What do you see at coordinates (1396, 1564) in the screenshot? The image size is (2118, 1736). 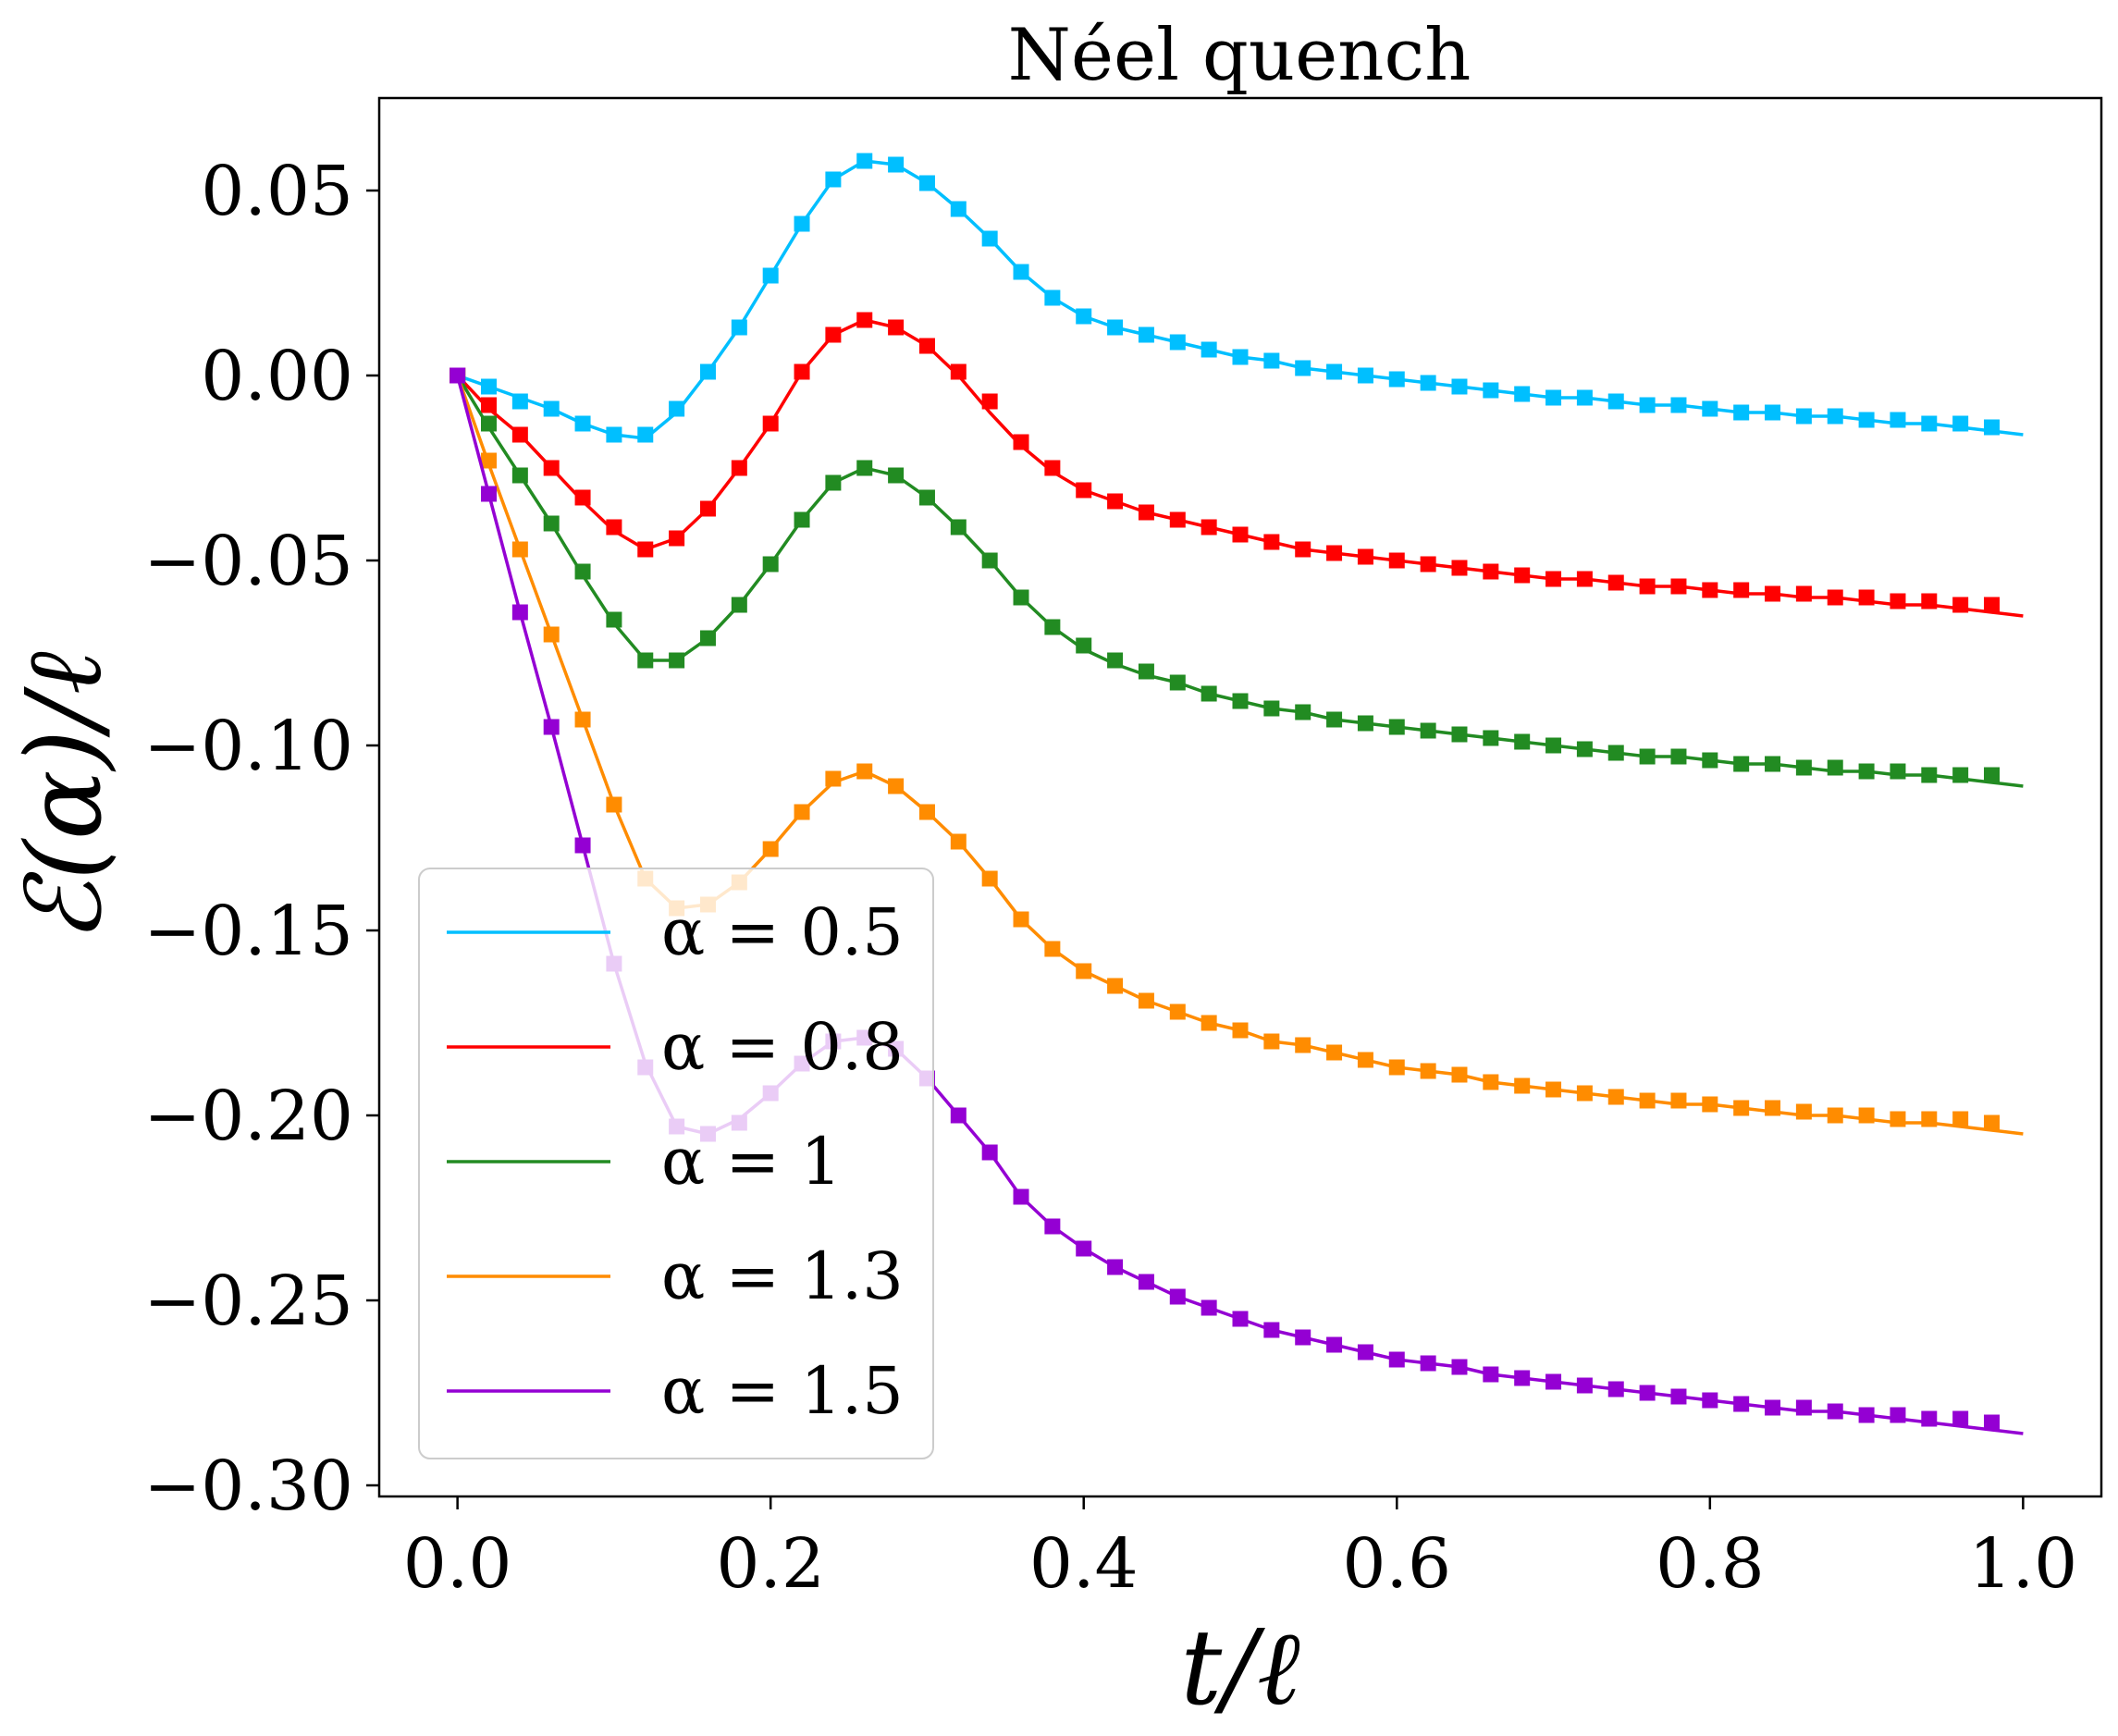 I see `x-tick-label-3: 0.6` at bounding box center [1396, 1564].